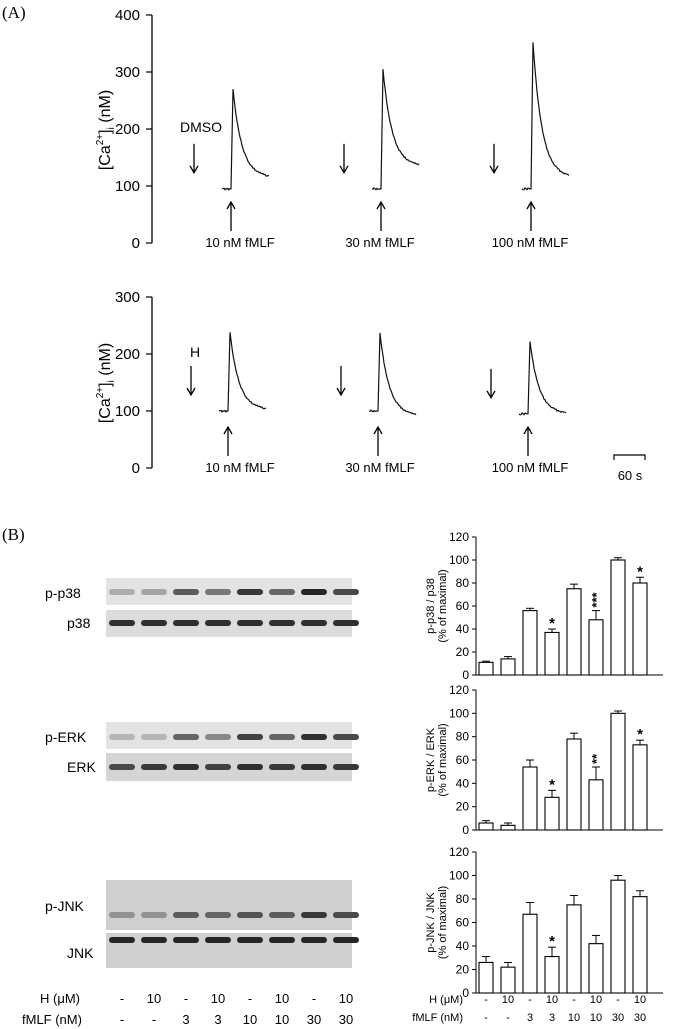 Image resolution: width=675 pixels, height=1029 pixels. I want to click on western-blots, so click(232, 773).